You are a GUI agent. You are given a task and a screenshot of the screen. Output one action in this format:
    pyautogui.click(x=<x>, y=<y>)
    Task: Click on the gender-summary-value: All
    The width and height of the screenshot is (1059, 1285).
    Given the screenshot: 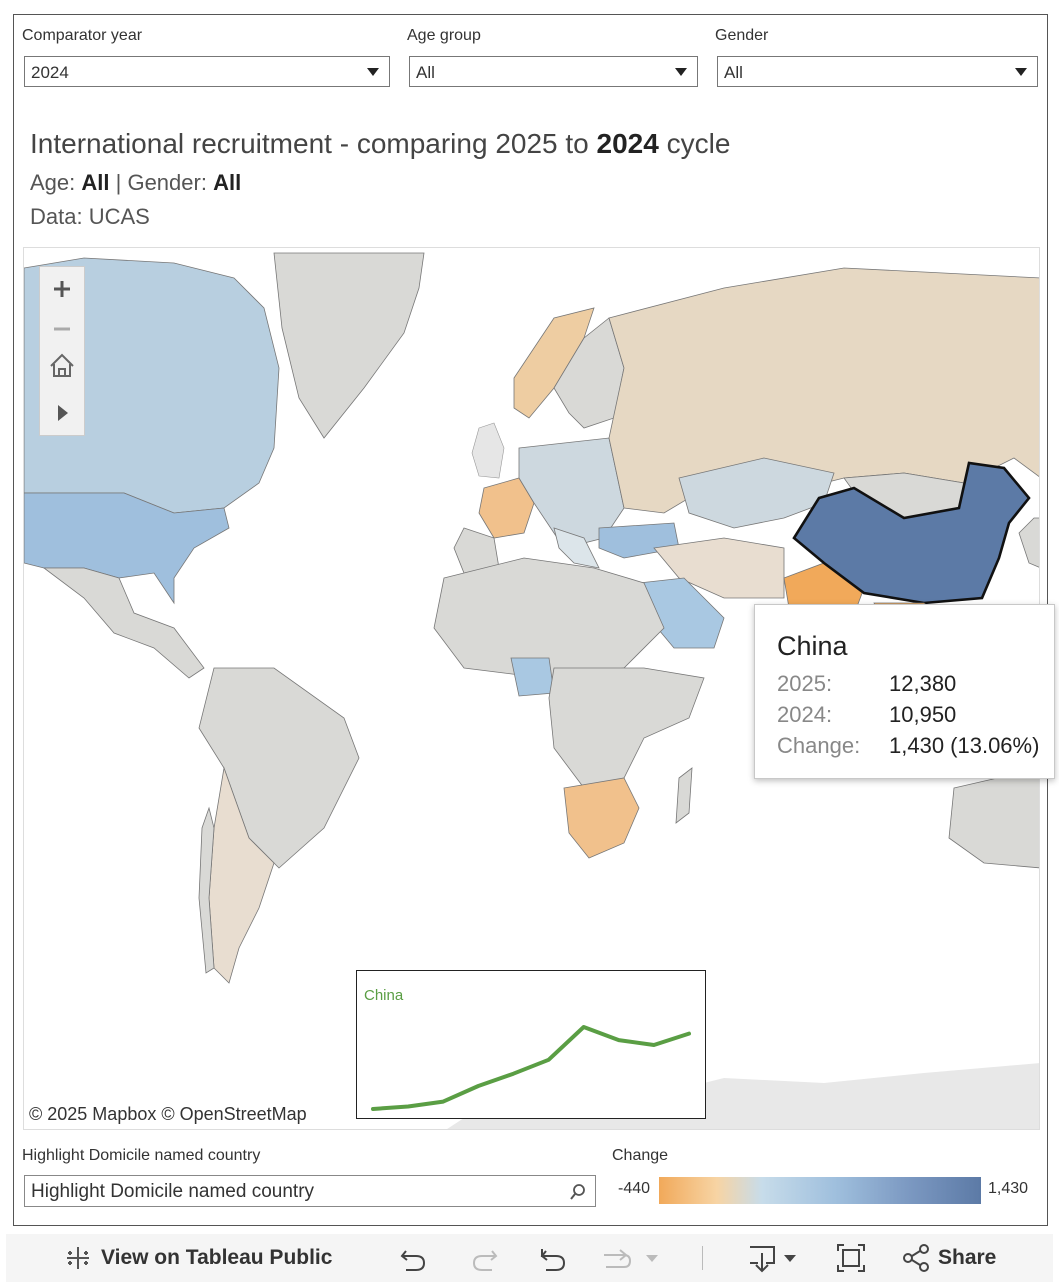 What is the action you would take?
    pyautogui.click(x=227, y=182)
    